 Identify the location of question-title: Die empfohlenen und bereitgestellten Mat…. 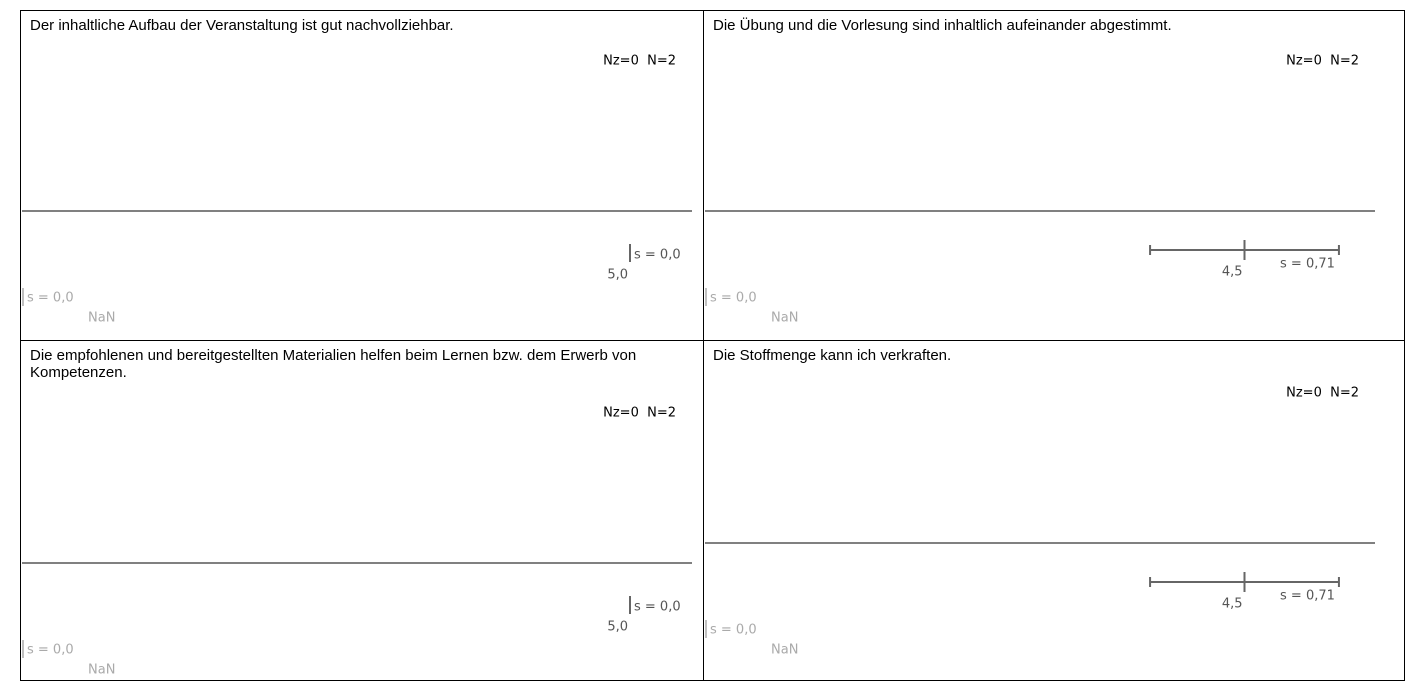
(333, 364).